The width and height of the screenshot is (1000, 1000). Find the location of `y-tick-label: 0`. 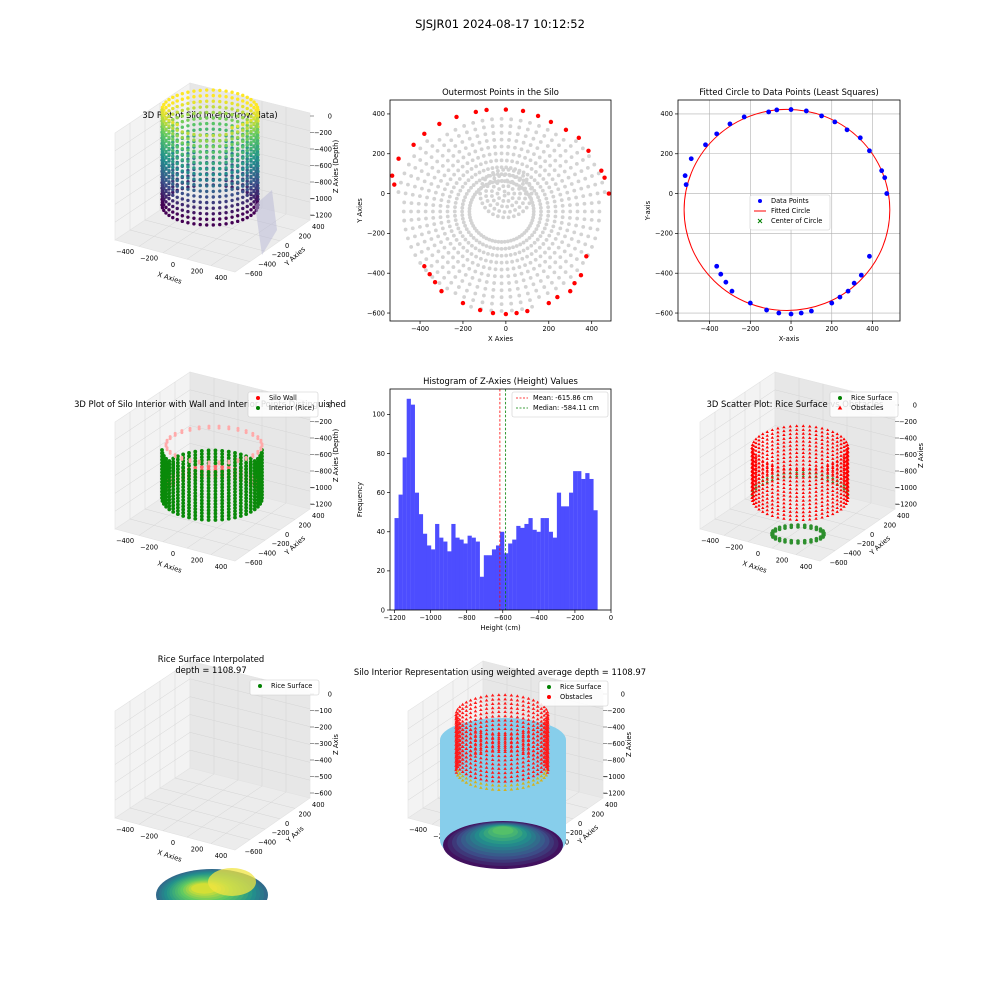

y-tick-label: 0 is located at coordinates (671, 194).